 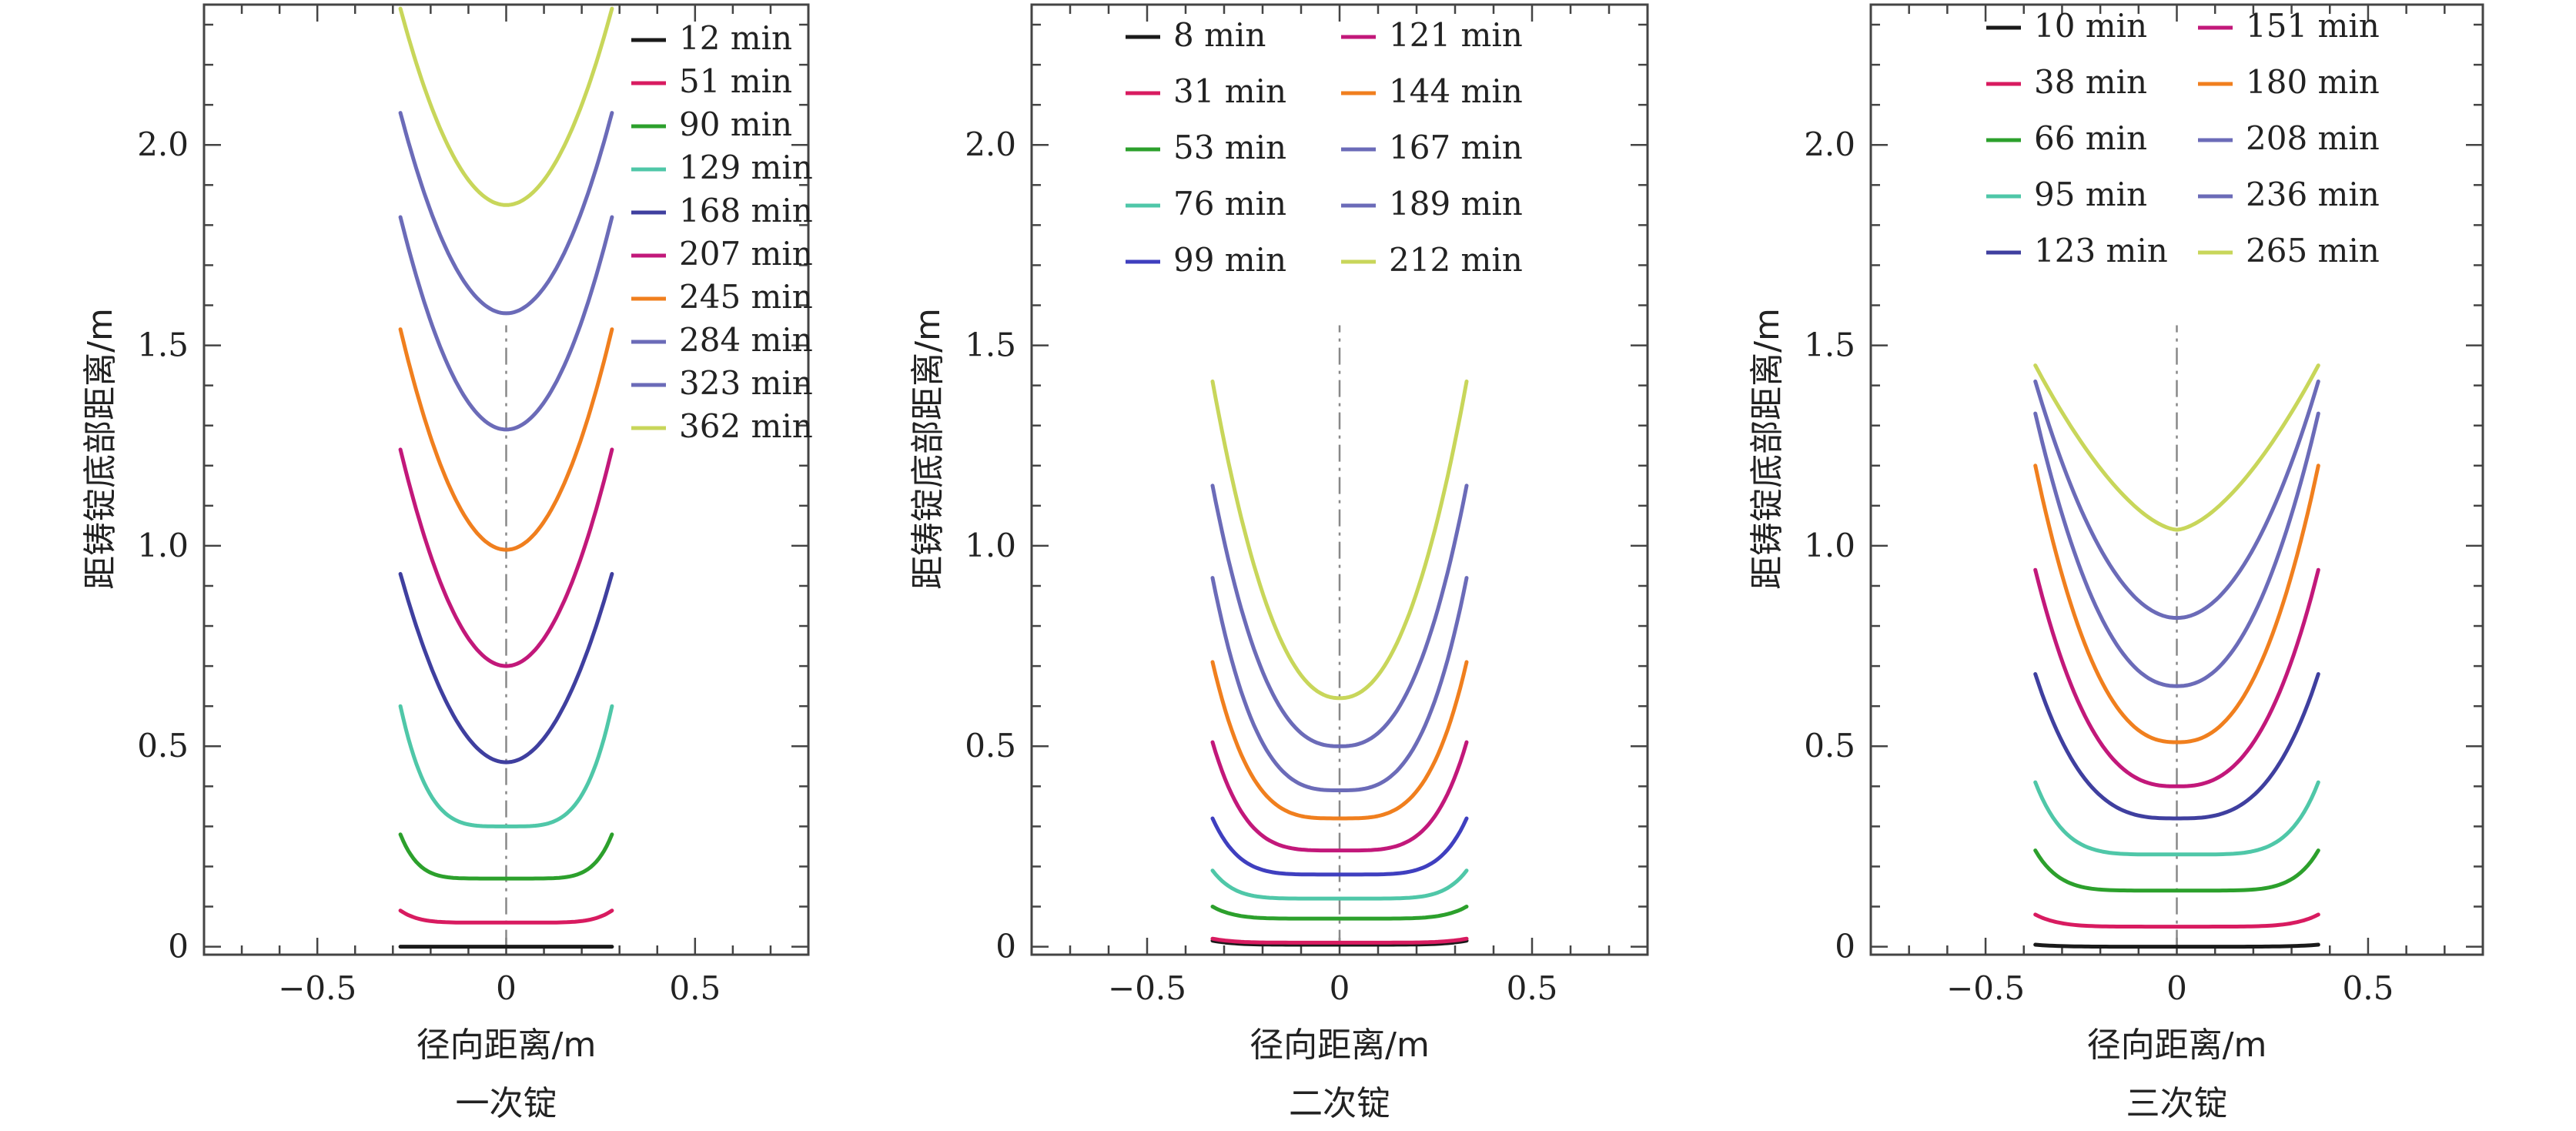 What do you see at coordinates (2177, 1103) in the screenshot?
I see `panel-caption: 三次锭` at bounding box center [2177, 1103].